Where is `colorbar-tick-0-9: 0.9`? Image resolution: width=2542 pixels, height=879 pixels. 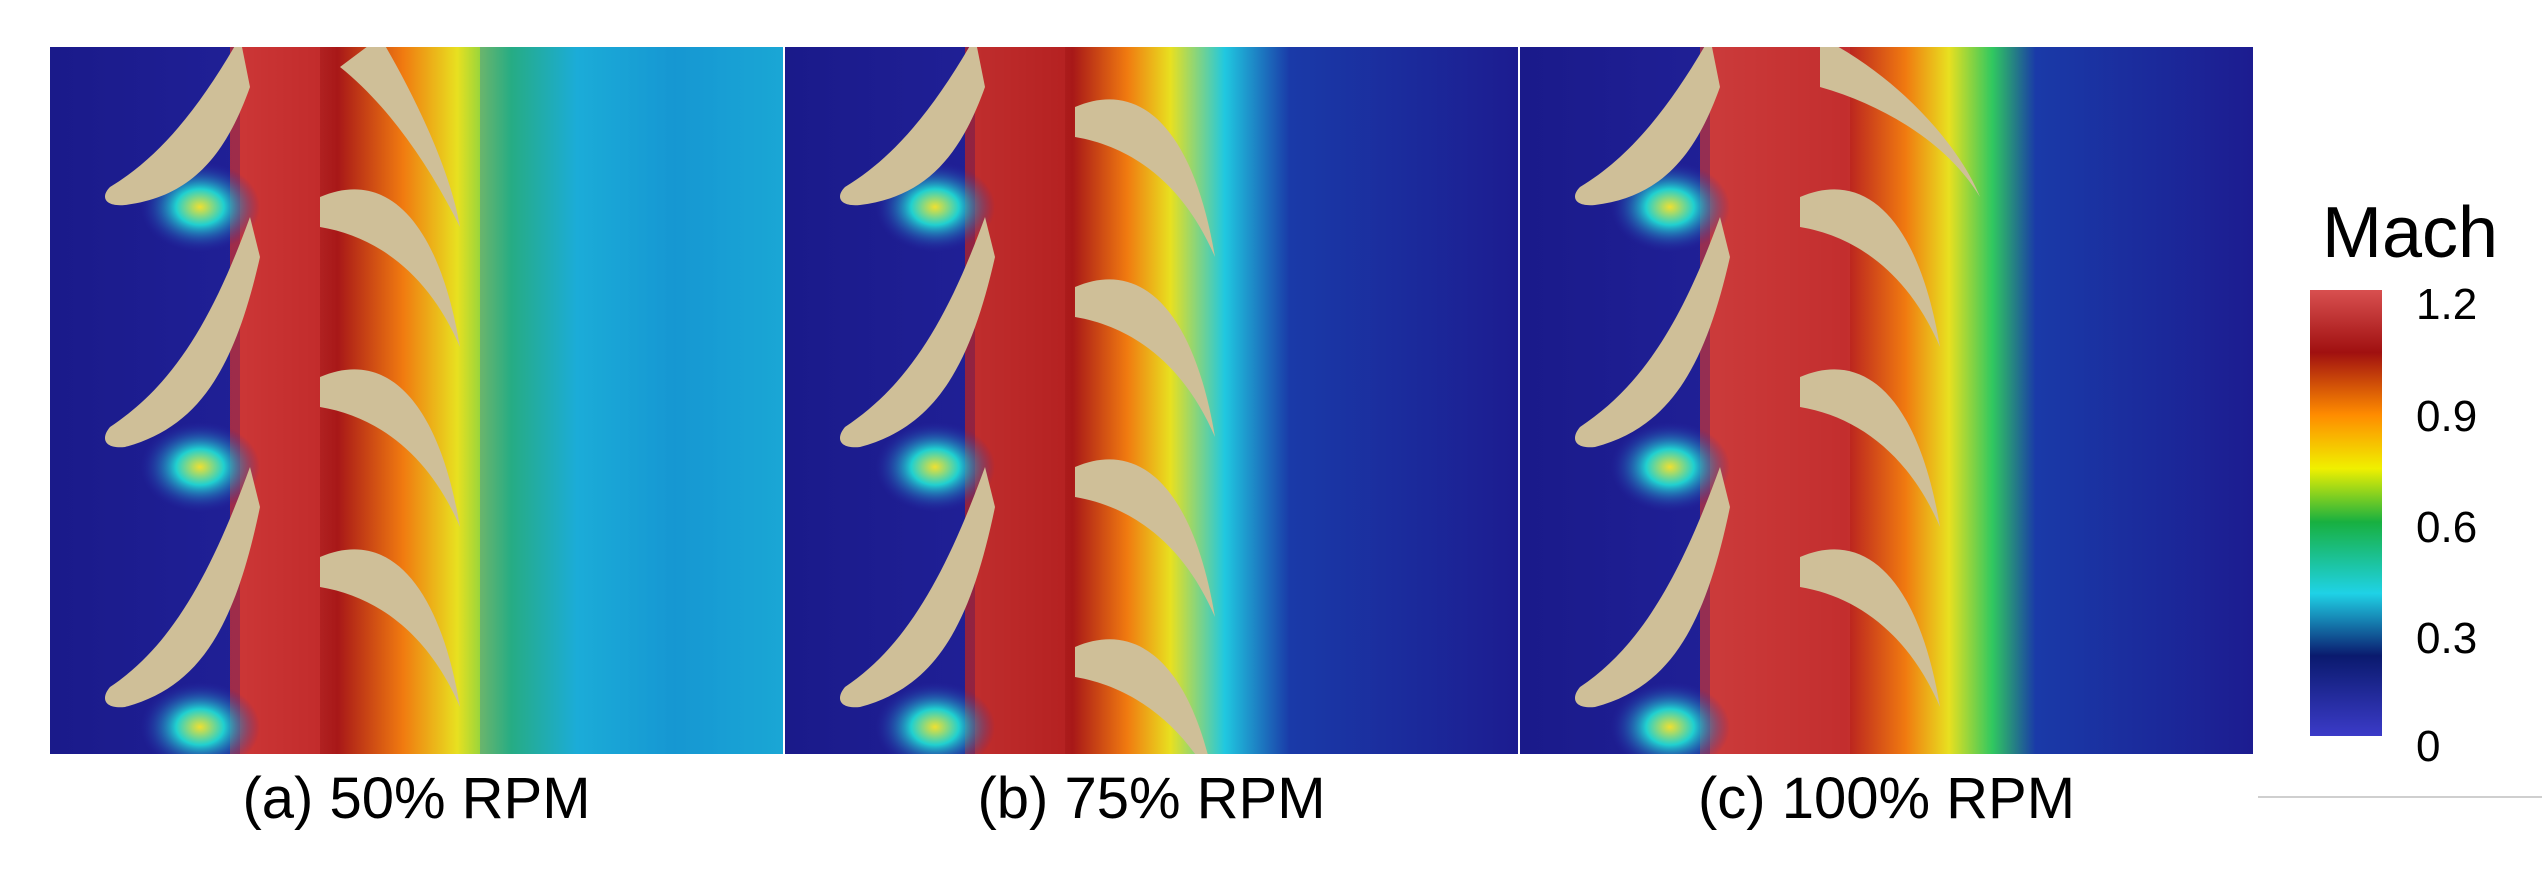
colorbar-tick-0-9: 0.9 is located at coordinates (2447, 416).